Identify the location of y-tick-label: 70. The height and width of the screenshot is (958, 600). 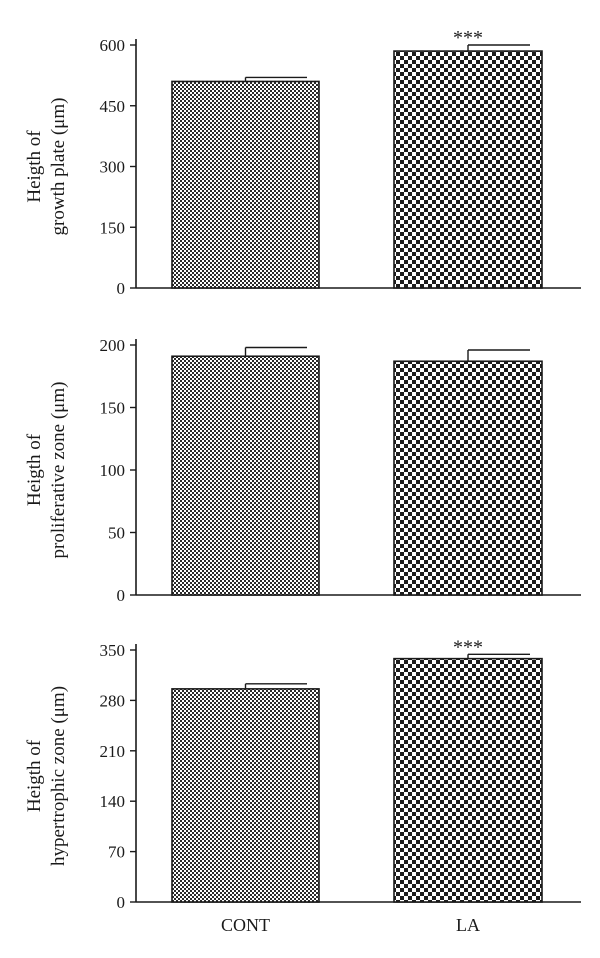
(116, 852).